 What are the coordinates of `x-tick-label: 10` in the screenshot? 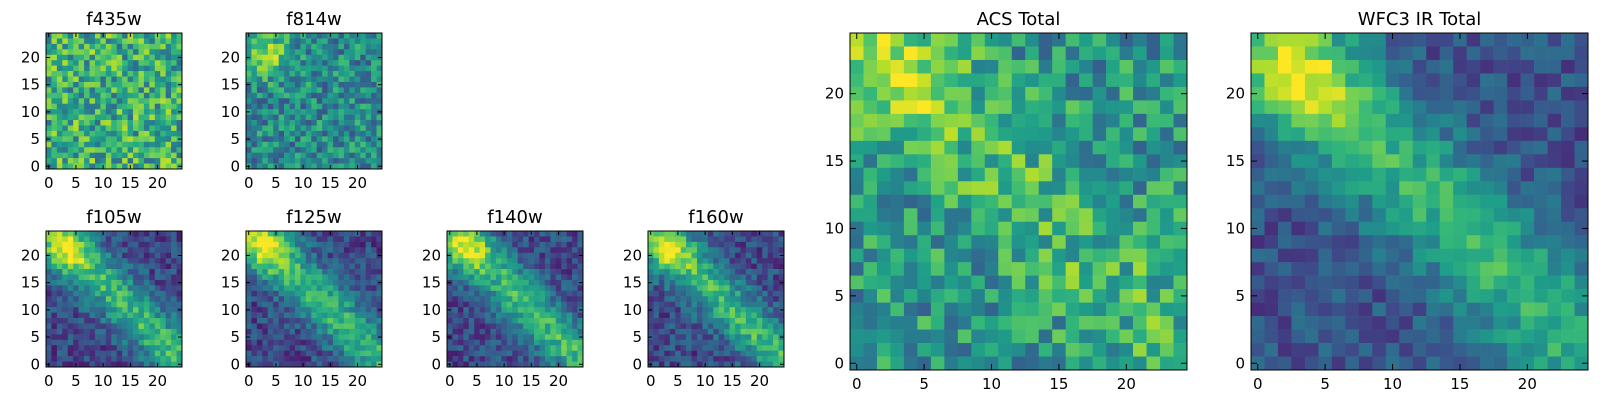 It's located at (705, 381).